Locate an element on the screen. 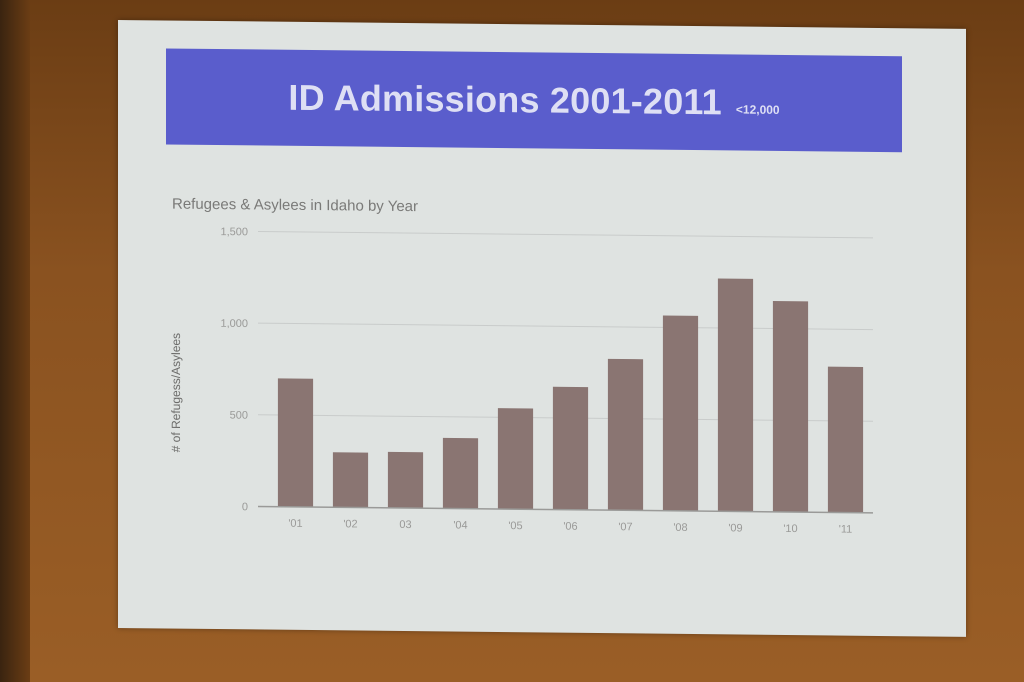 This screenshot has height=682, width=1024. y-tick-label: 1,000 is located at coordinates (234, 324).